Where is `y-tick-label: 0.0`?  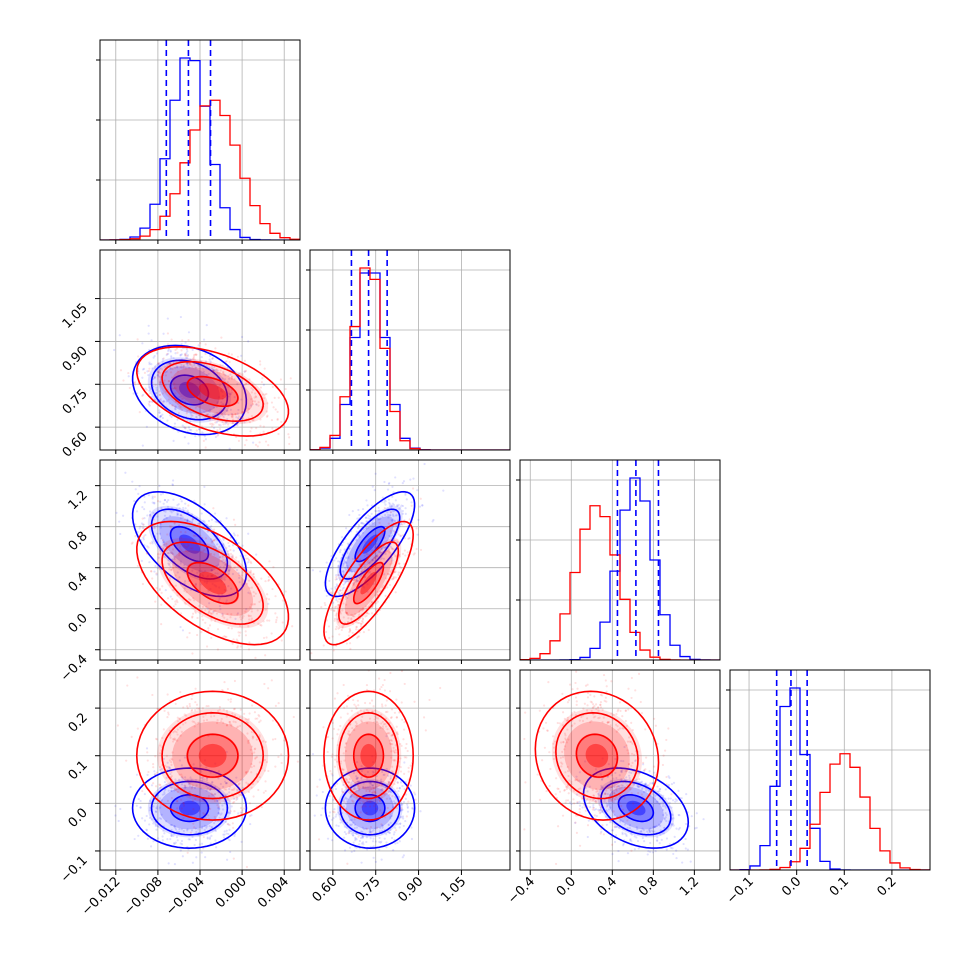
y-tick-label: 0.0 is located at coordinates (78, 818).